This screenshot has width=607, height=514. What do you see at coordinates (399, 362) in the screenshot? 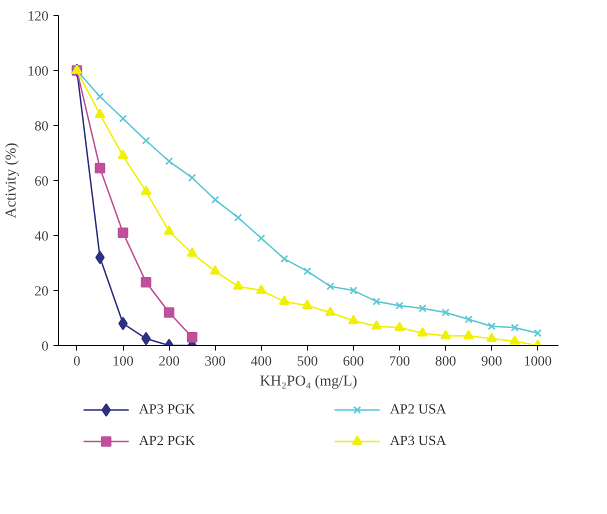
I see `x-tick-label: 700` at bounding box center [399, 362].